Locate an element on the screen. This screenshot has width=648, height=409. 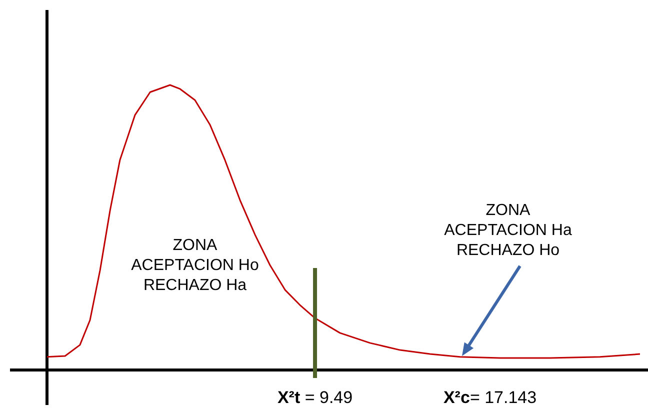
annotation: ZONA ACEPTACION Ho RECHAZO Ha is located at coordinates (195, 265).